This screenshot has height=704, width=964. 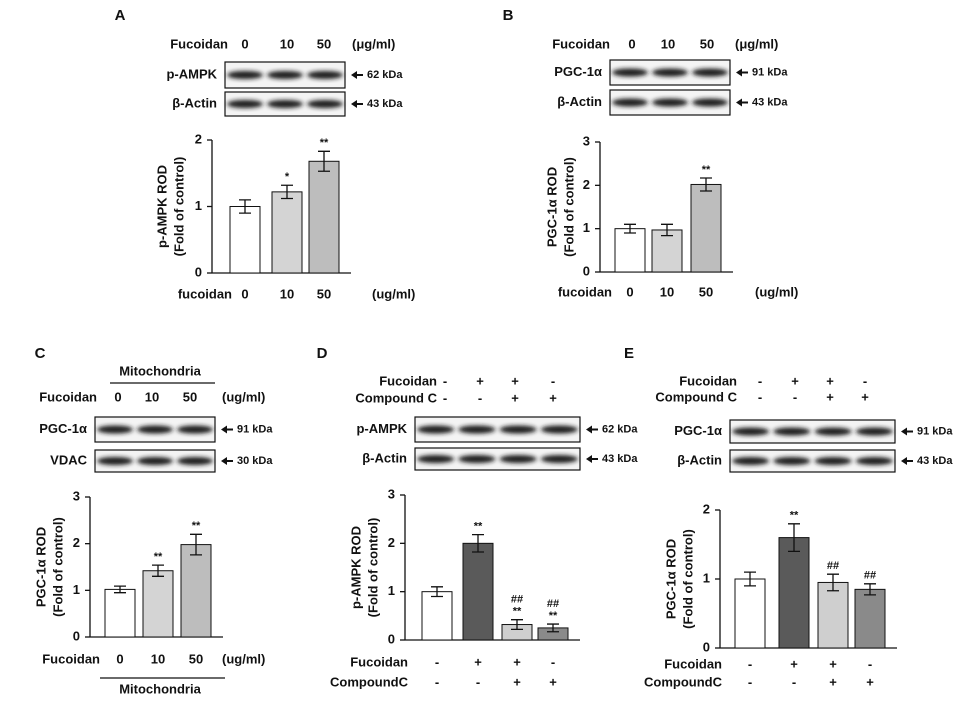 I want to click on blot-header-label: Compound C, so click(x=696, y=396).